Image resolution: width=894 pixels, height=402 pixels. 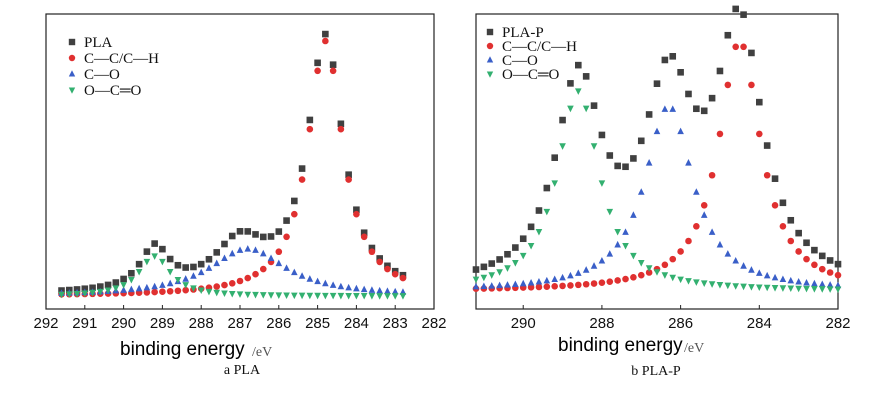 What do you see at coordinates (680, 323) in the screenshot?
I see `x-tick-label: 286` at bounding box center [680, 323].